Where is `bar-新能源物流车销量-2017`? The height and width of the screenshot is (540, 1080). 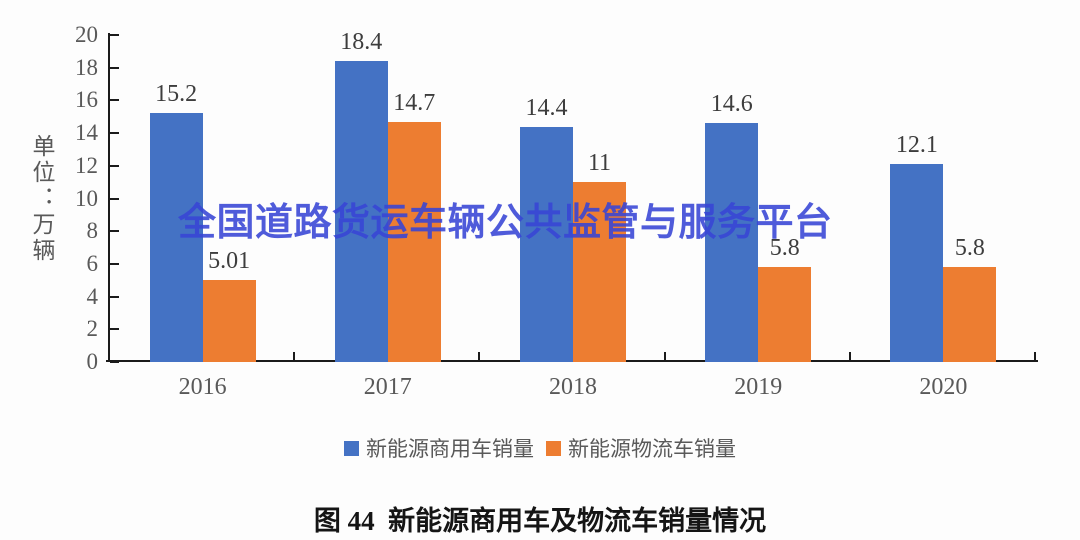 bar-新能源物流车销量-2017 is located at coordinates (414, 241).